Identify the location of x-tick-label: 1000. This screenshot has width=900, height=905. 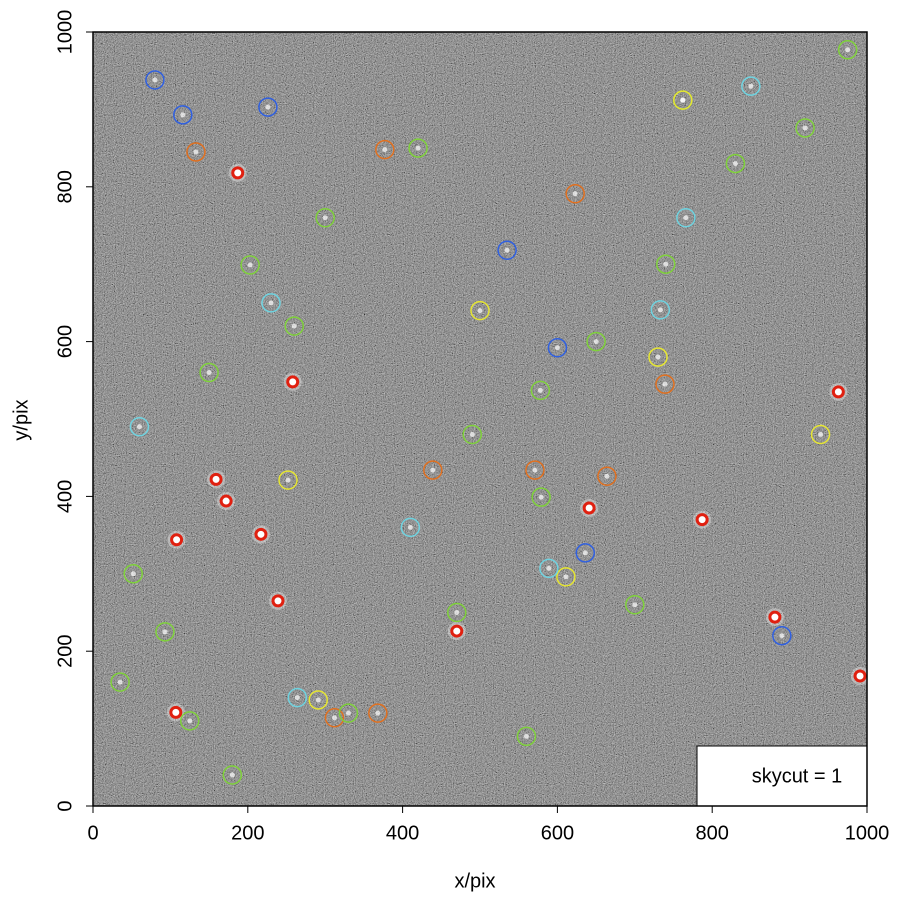
(867, 833).